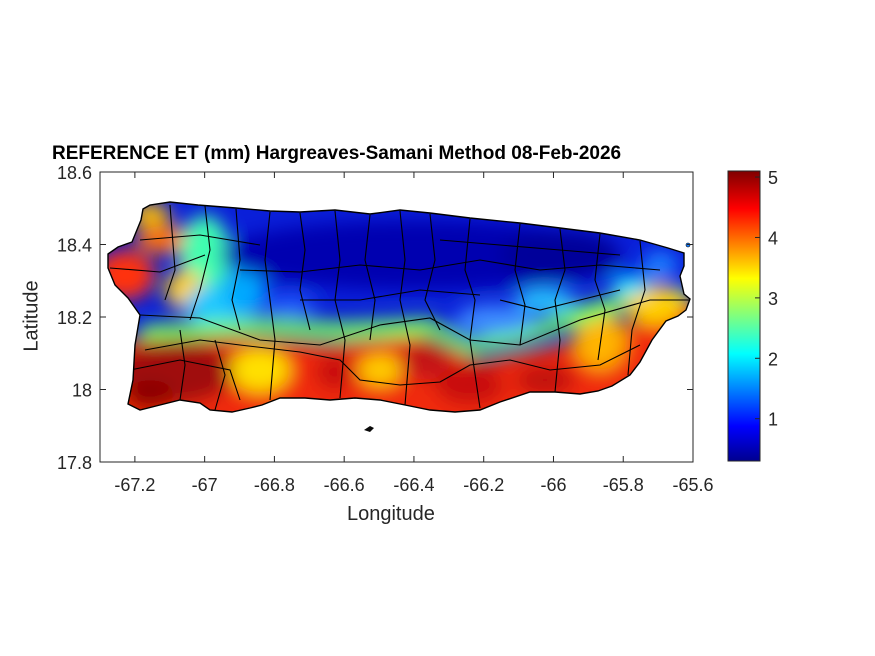 This screenshot has width=875, height=656. I want to click on x-tick-label: -66, so click(553, 485).